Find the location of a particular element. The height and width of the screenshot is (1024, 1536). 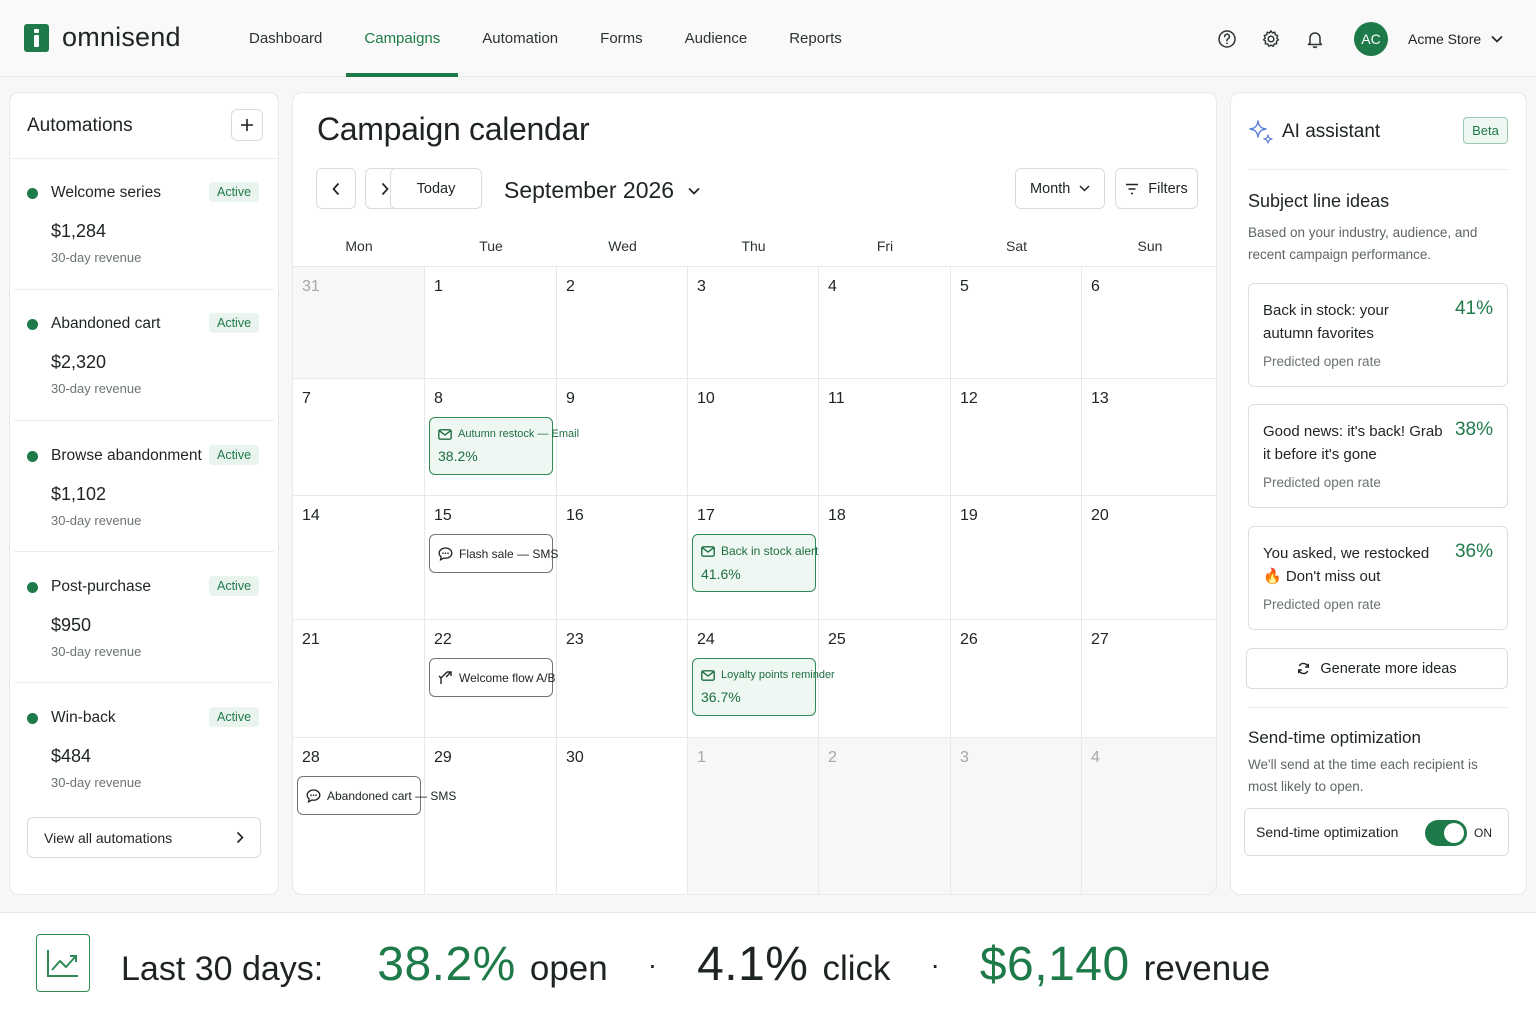

campaign-event: Loyalty points reminder 36.7% is located at coordinates (763, 687).